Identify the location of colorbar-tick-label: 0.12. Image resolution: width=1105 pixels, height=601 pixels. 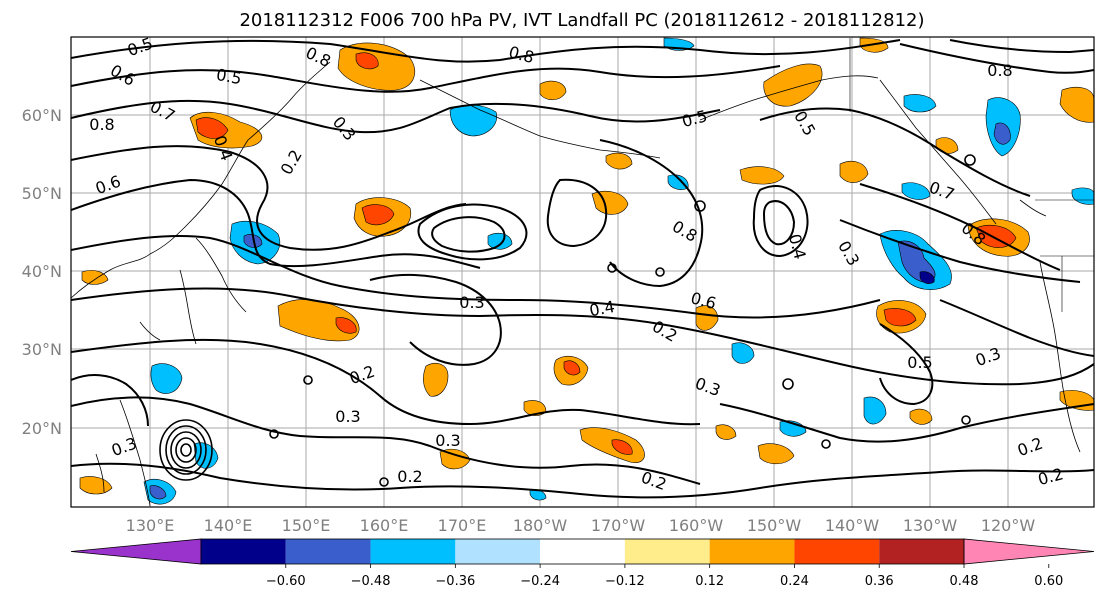
(709, 581).